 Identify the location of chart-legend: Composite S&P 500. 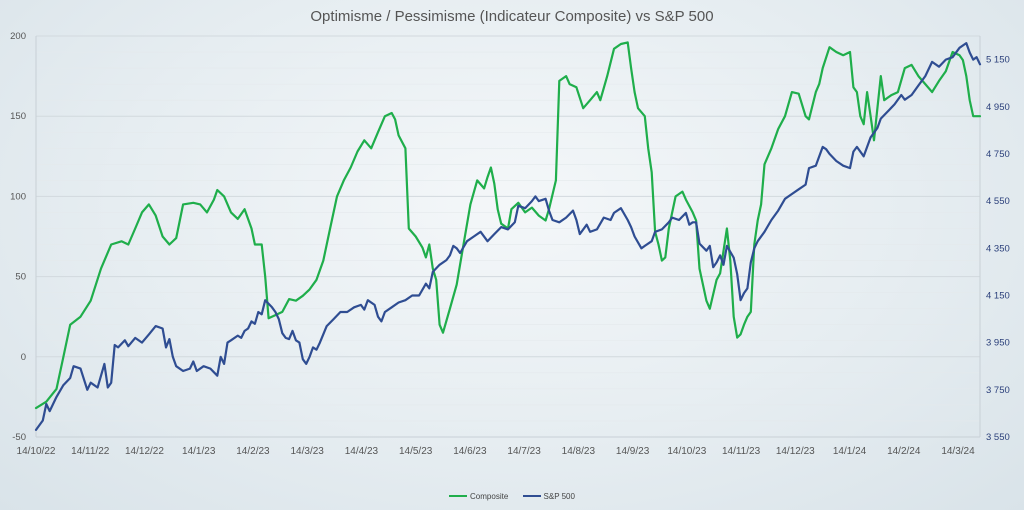
(512, 495).